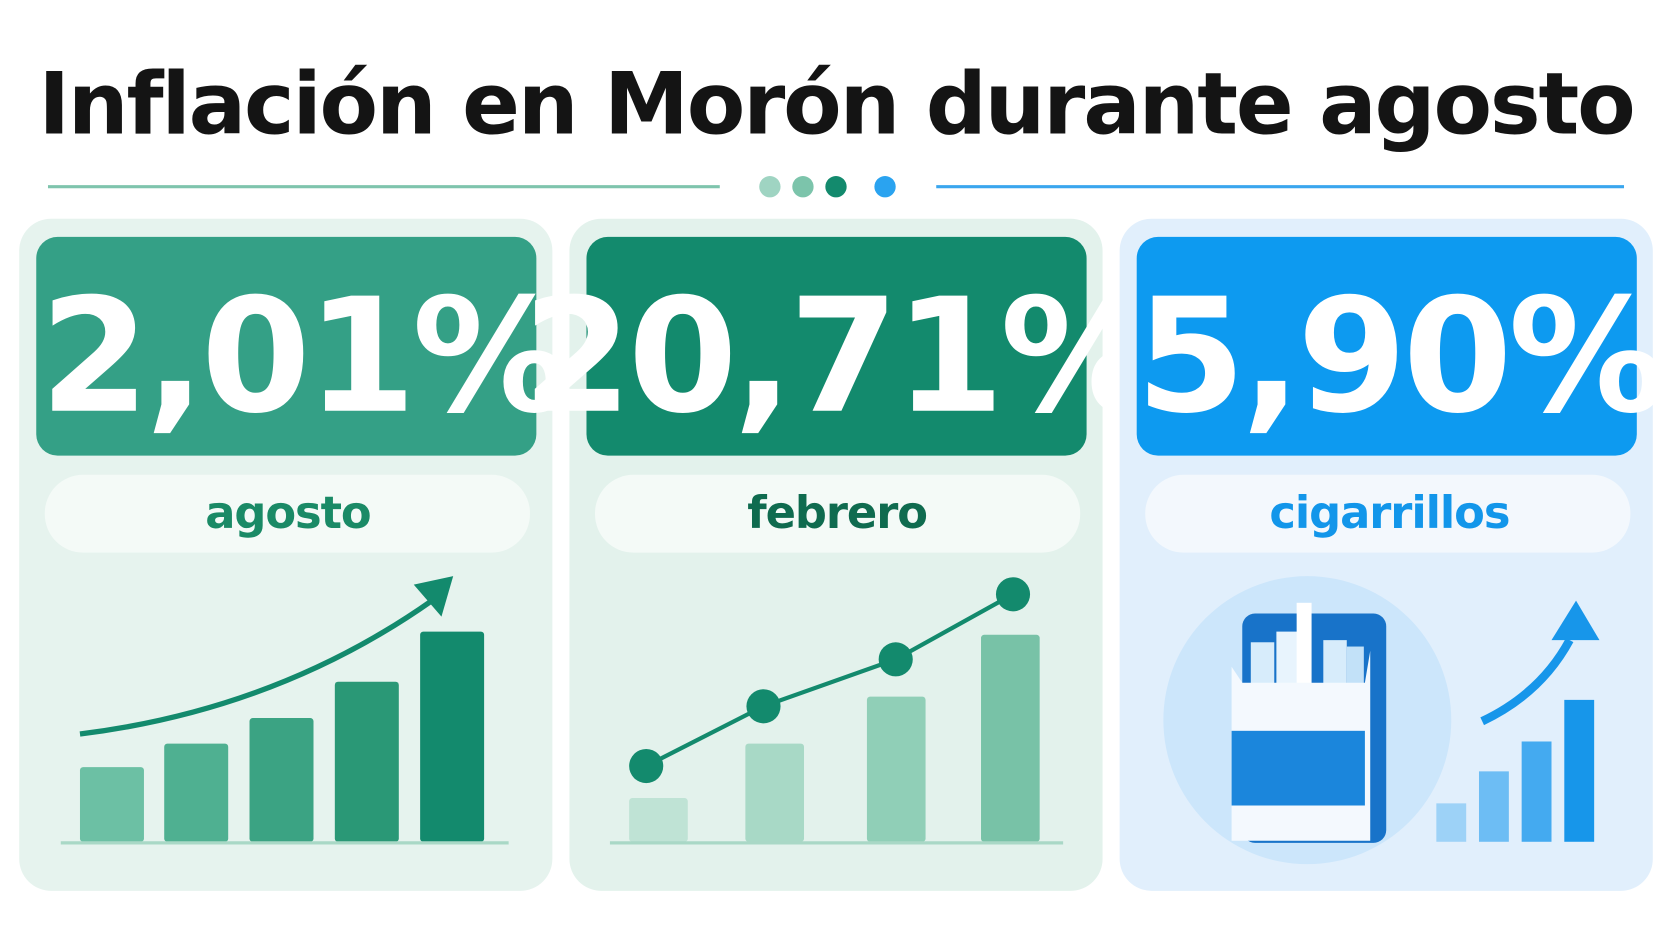  Describe the element at coordinates (836, 187) in the screenshot. I see `divider` at that location.